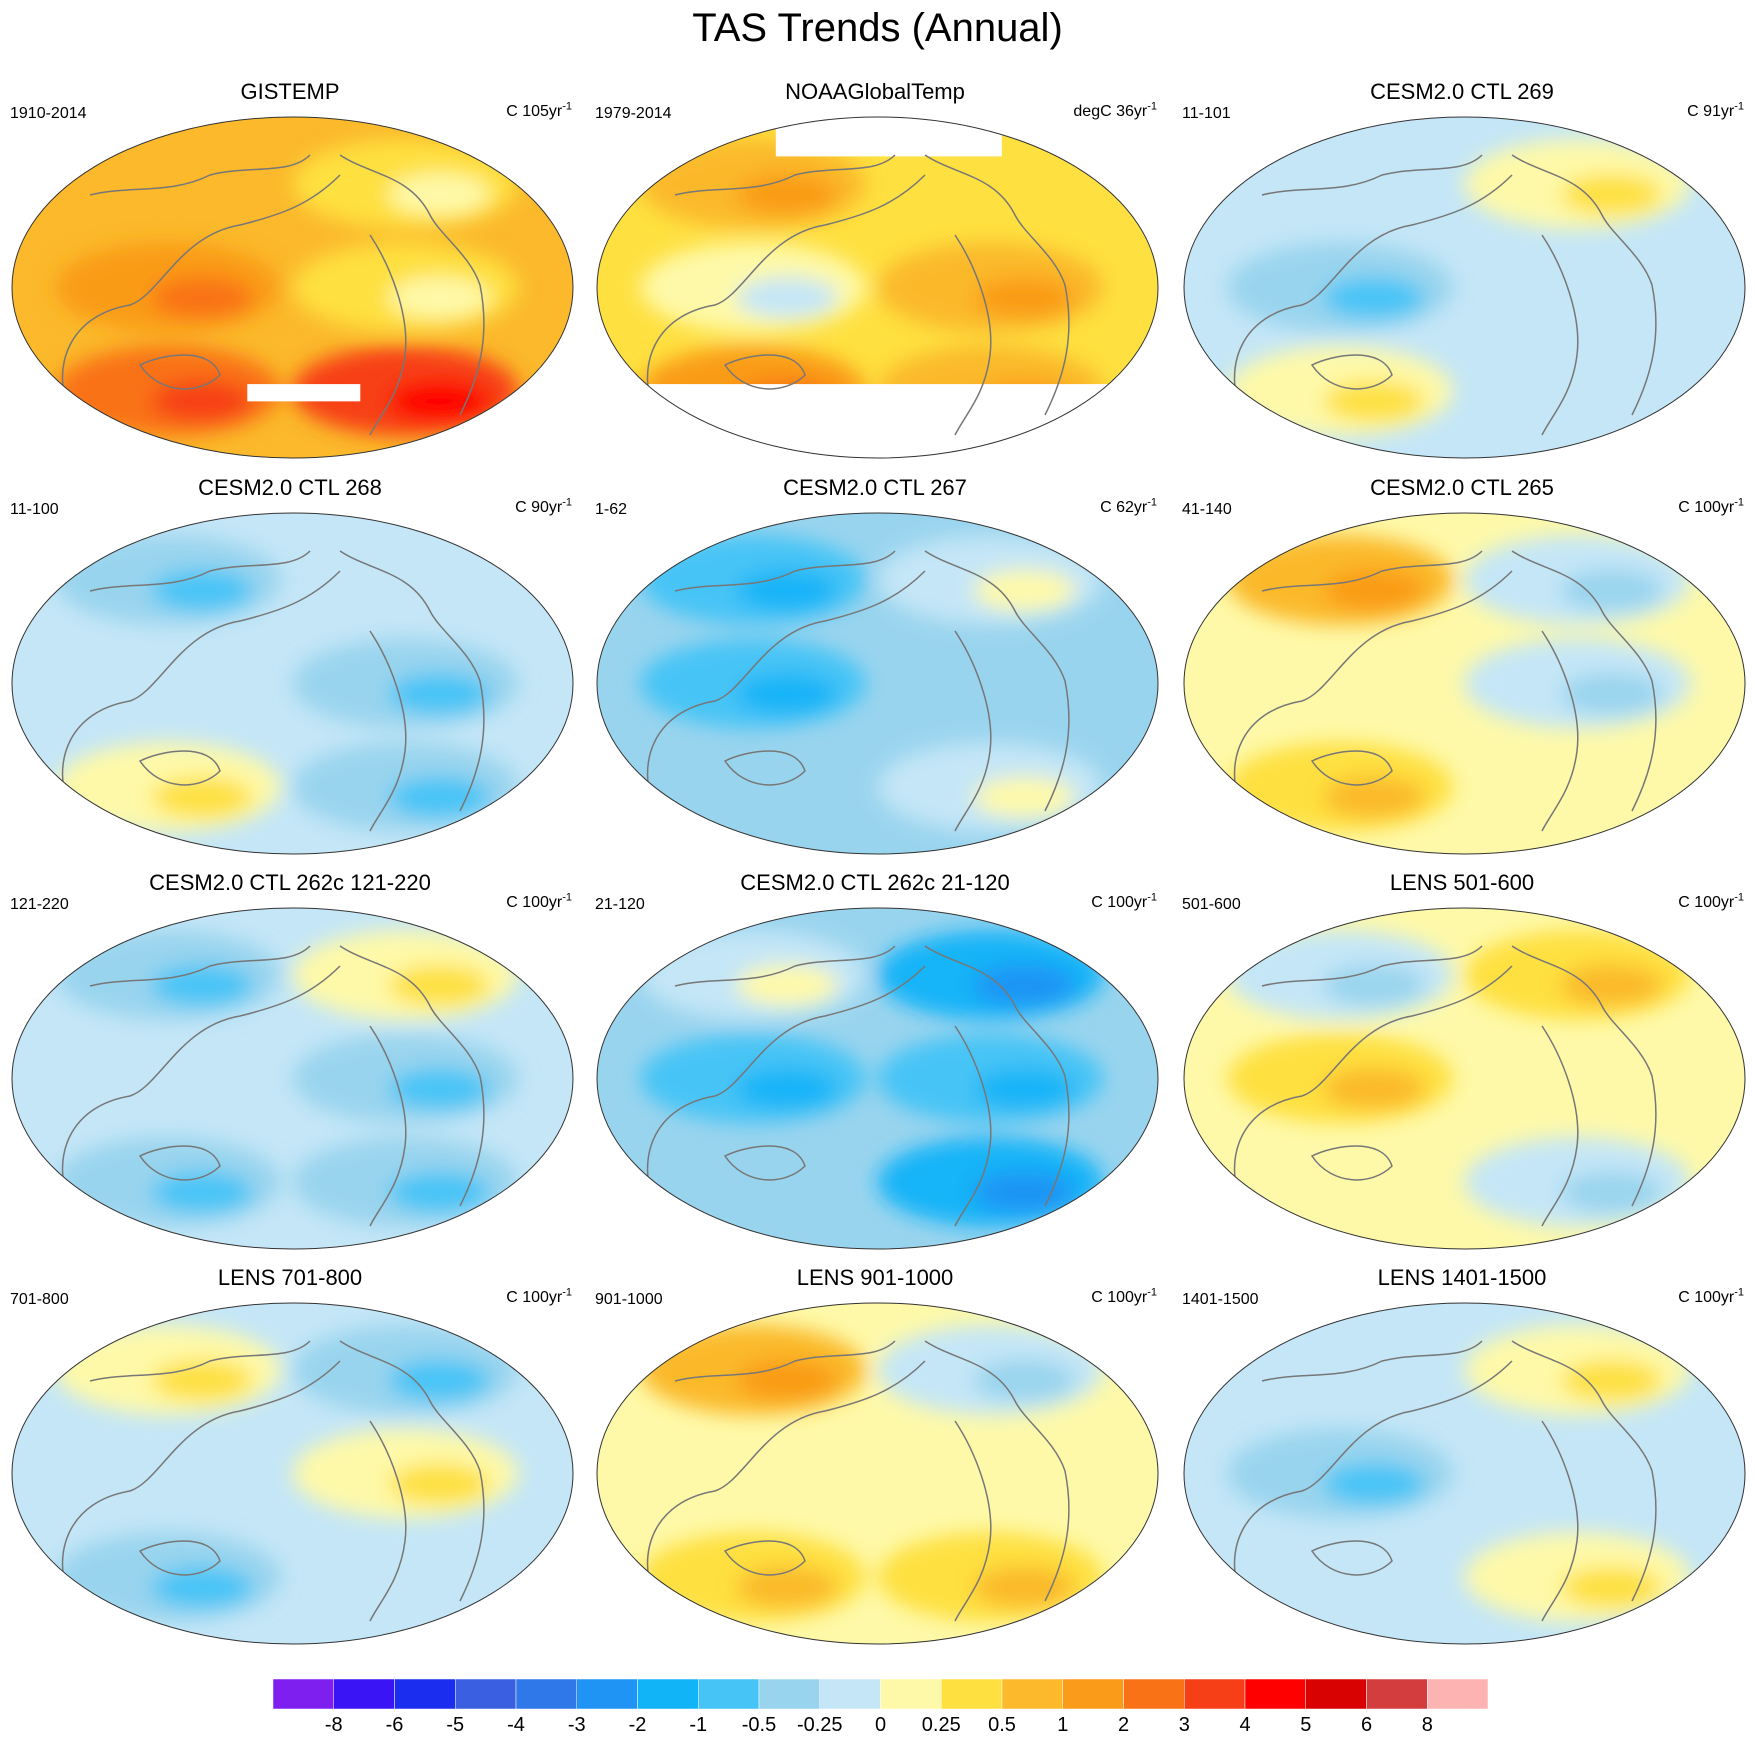  Describe the element at coordinates (875, 1277) in the screenshot. I see `panel-title: LENS 901-1000` at that location.